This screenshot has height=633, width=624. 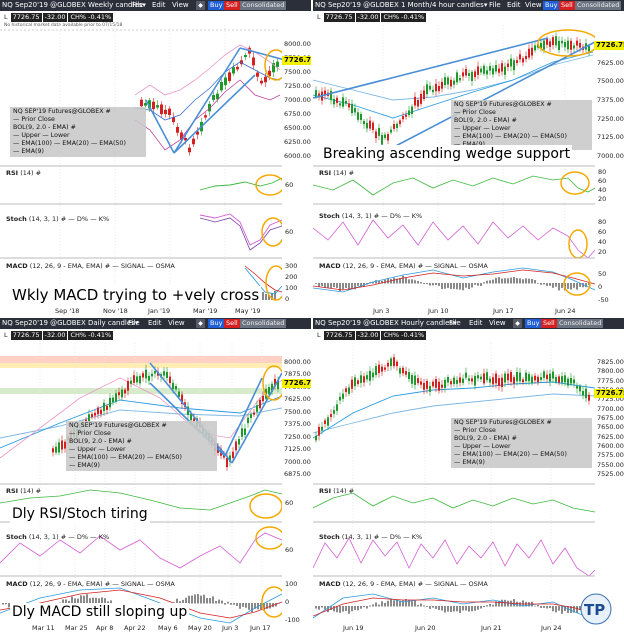 I want to click on weekly-macd-histogram, so click(x=269, y=295).